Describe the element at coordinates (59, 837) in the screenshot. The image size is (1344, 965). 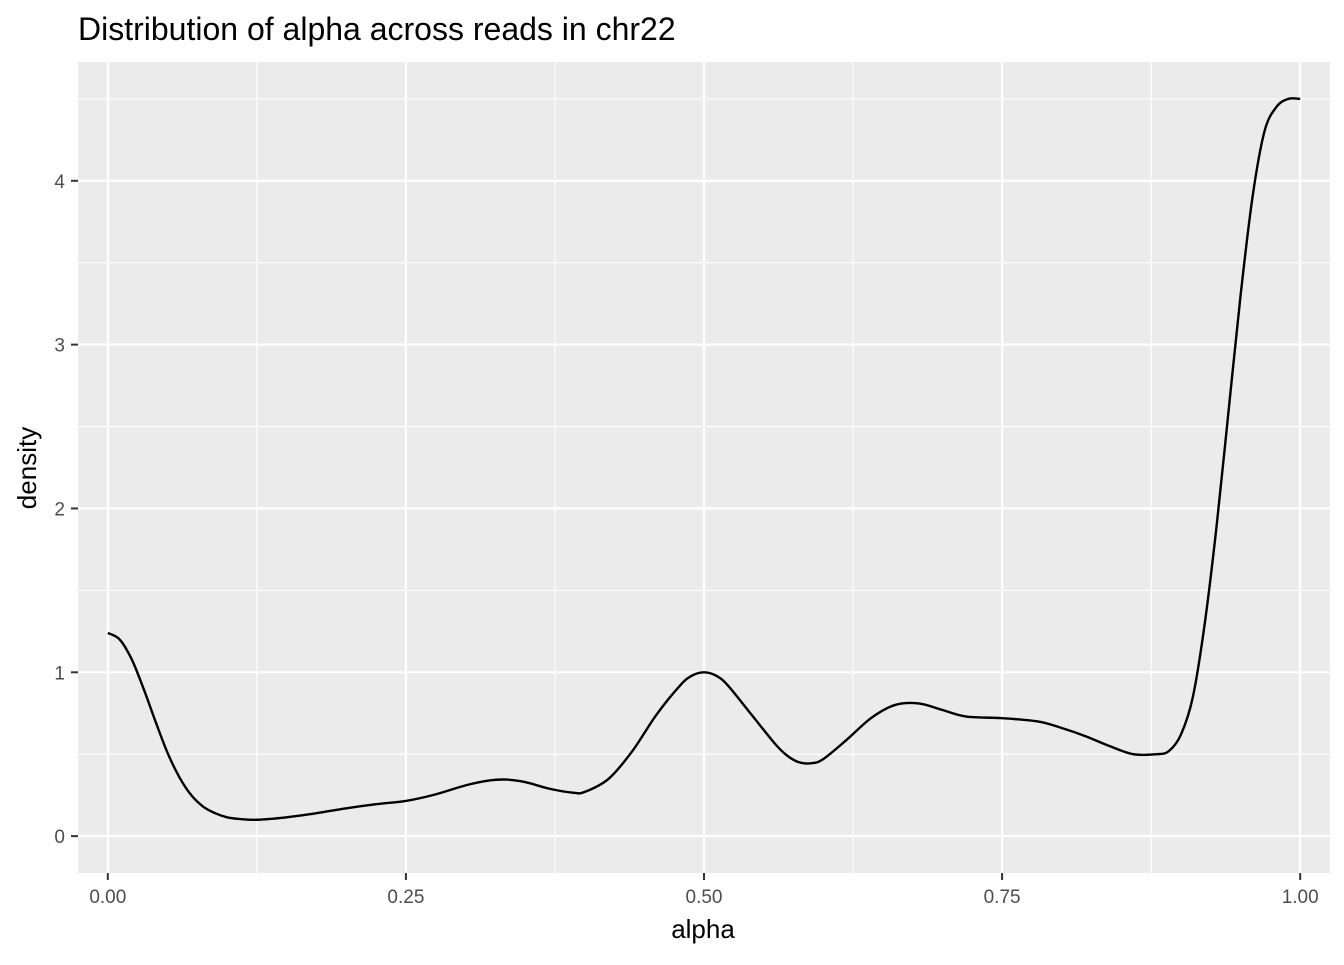
I see `y-tick-label: 0` at that location.